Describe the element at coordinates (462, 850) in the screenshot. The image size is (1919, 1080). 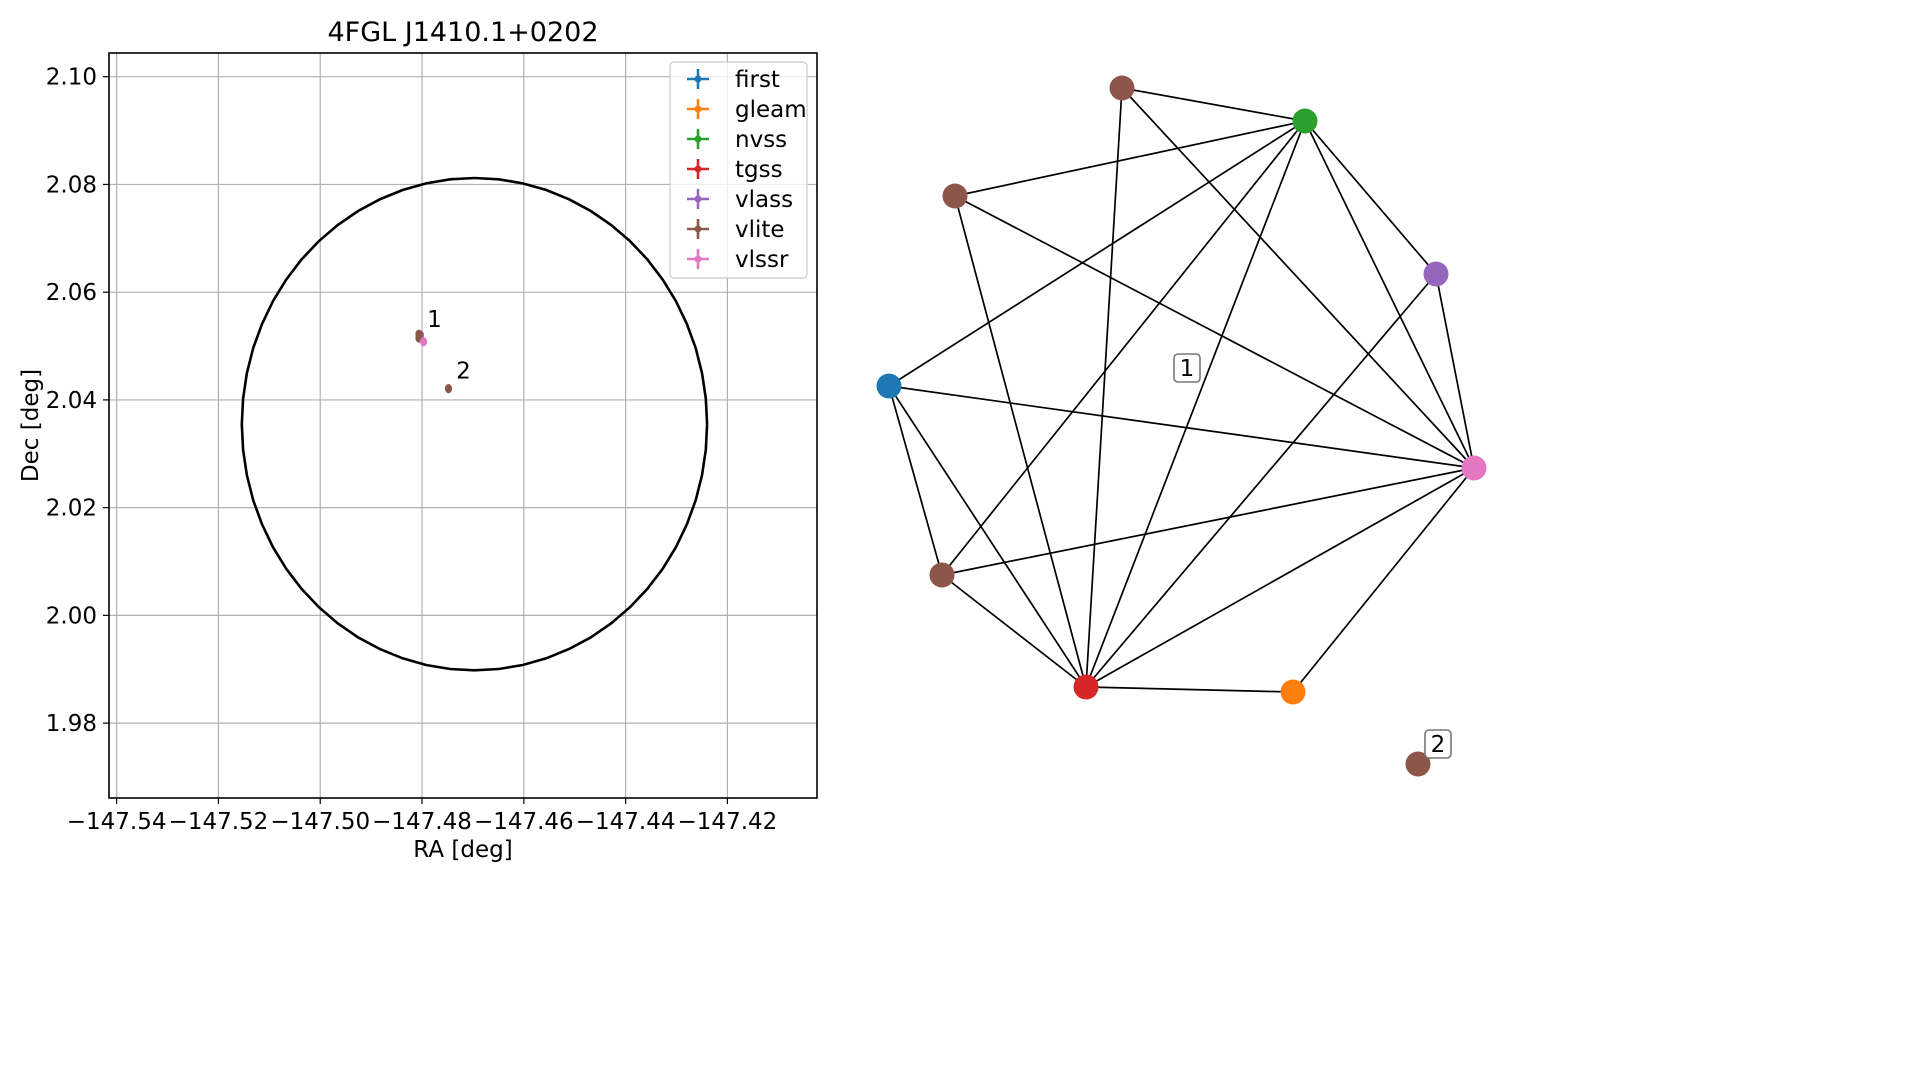
I see `x-axis-label: RA [deg]` at that location.